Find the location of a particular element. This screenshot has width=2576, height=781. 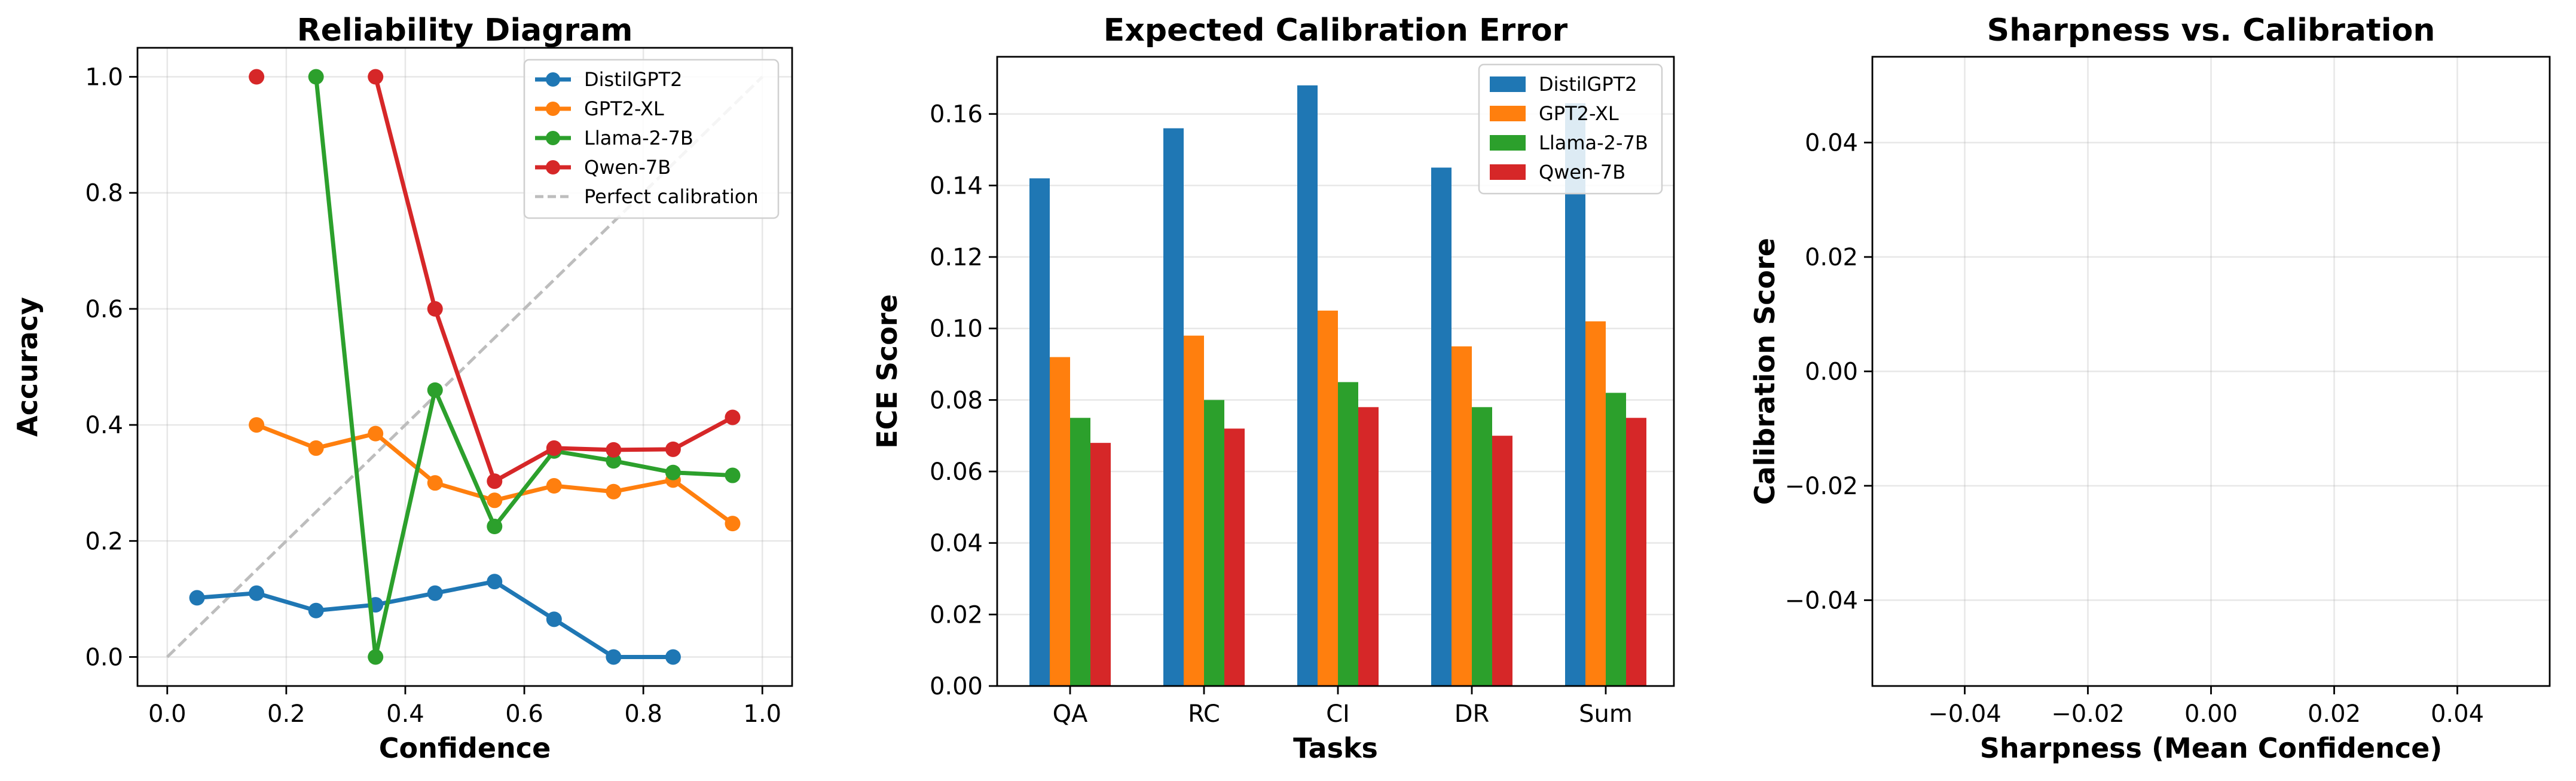

x-tick-label: 0.02 is located at coordinates (2334, 714).